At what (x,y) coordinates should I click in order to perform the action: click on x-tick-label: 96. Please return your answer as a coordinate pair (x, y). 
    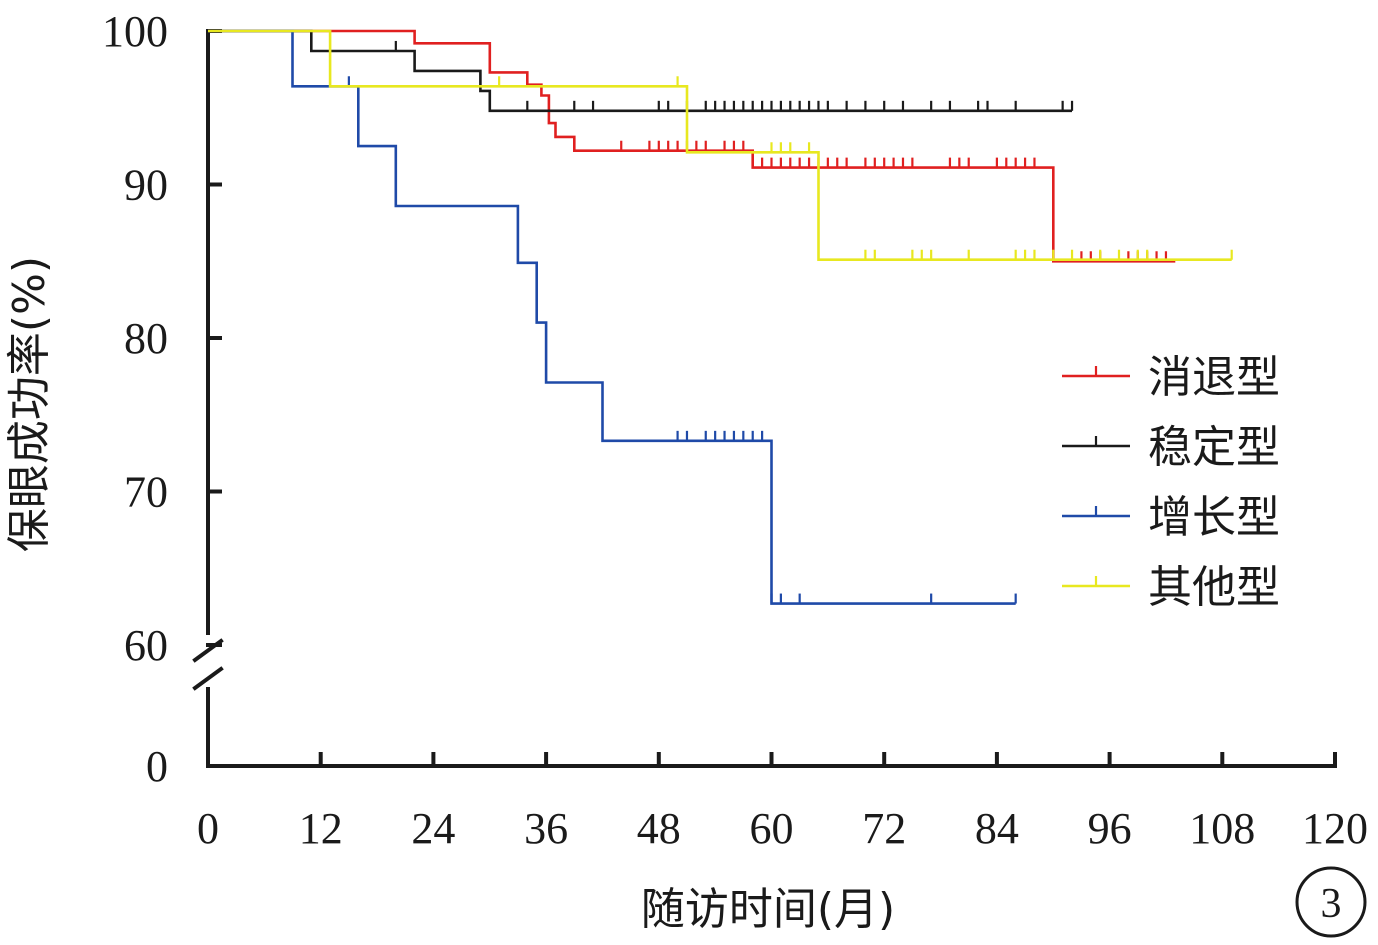
    Looking at the image, I should click on (1110, 828).